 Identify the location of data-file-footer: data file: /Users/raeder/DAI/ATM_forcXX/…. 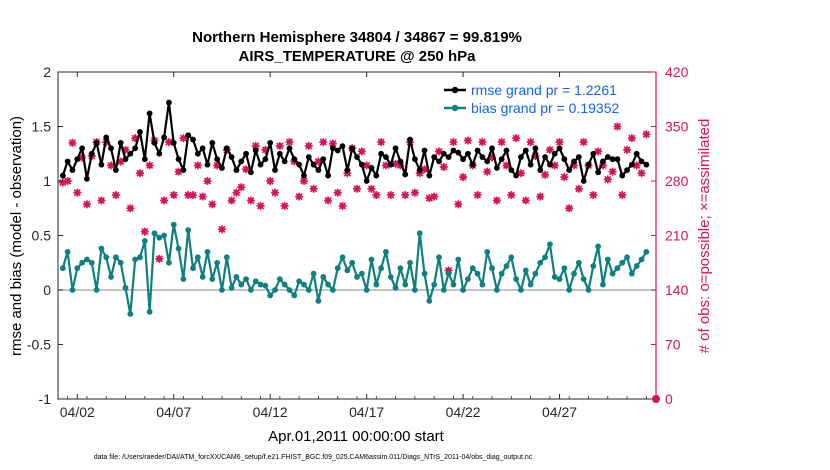
(313, 457).